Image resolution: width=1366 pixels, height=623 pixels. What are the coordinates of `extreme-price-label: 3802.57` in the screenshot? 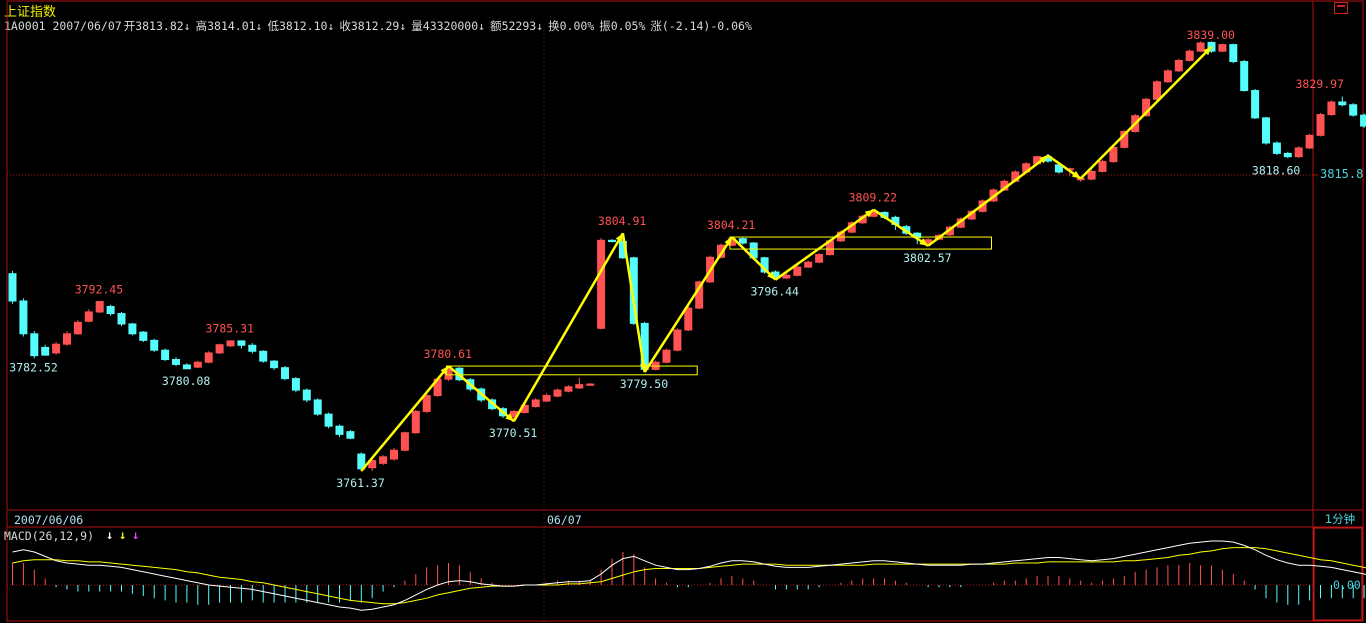 It's located at (927, 258).